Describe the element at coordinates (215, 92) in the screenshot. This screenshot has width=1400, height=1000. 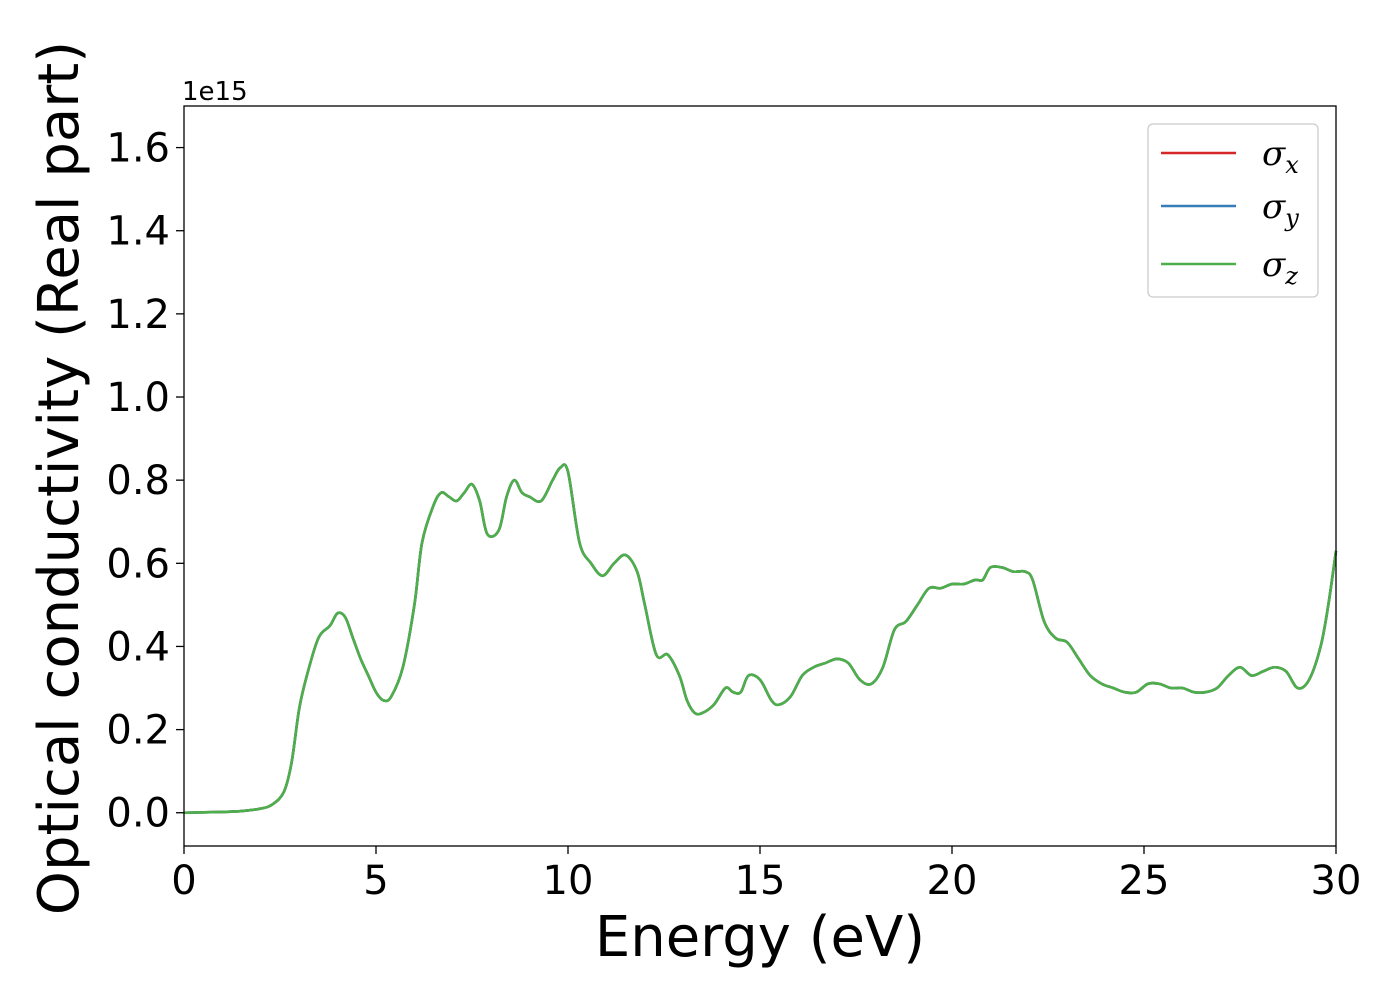
I see `y-axis-offset-label: 1e15` at that location.